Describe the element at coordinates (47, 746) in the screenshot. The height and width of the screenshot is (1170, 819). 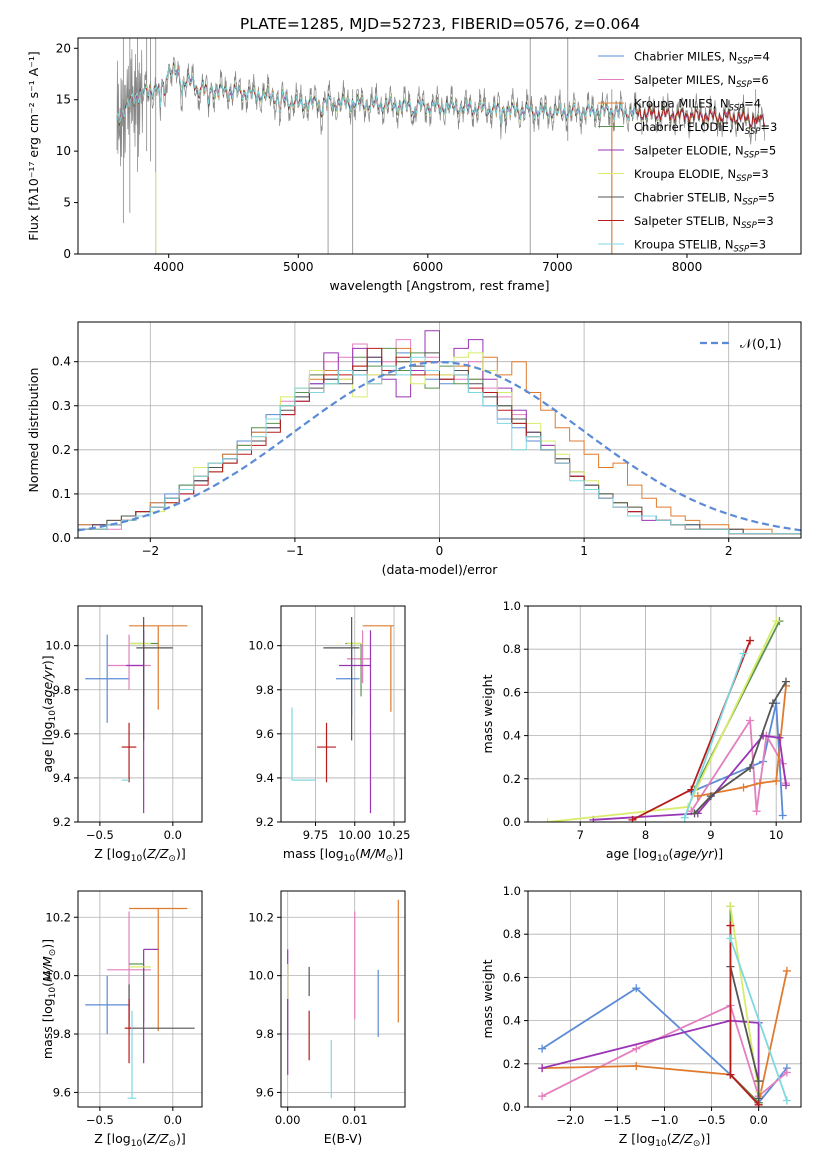
I see `metallicity-age-ylabel-part: age [log` at that location.